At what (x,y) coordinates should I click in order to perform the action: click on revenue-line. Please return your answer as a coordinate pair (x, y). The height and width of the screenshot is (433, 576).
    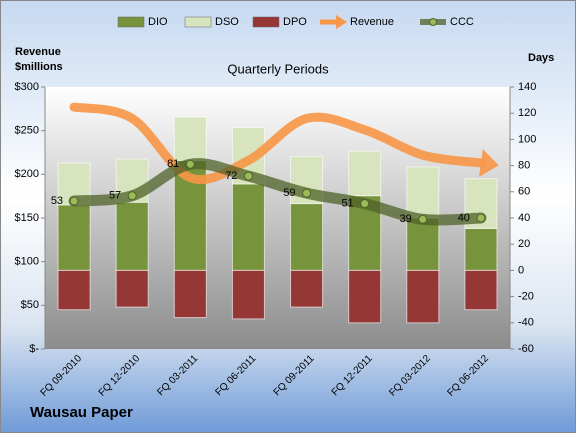
    Looking at the image, I should click on (277, 143).